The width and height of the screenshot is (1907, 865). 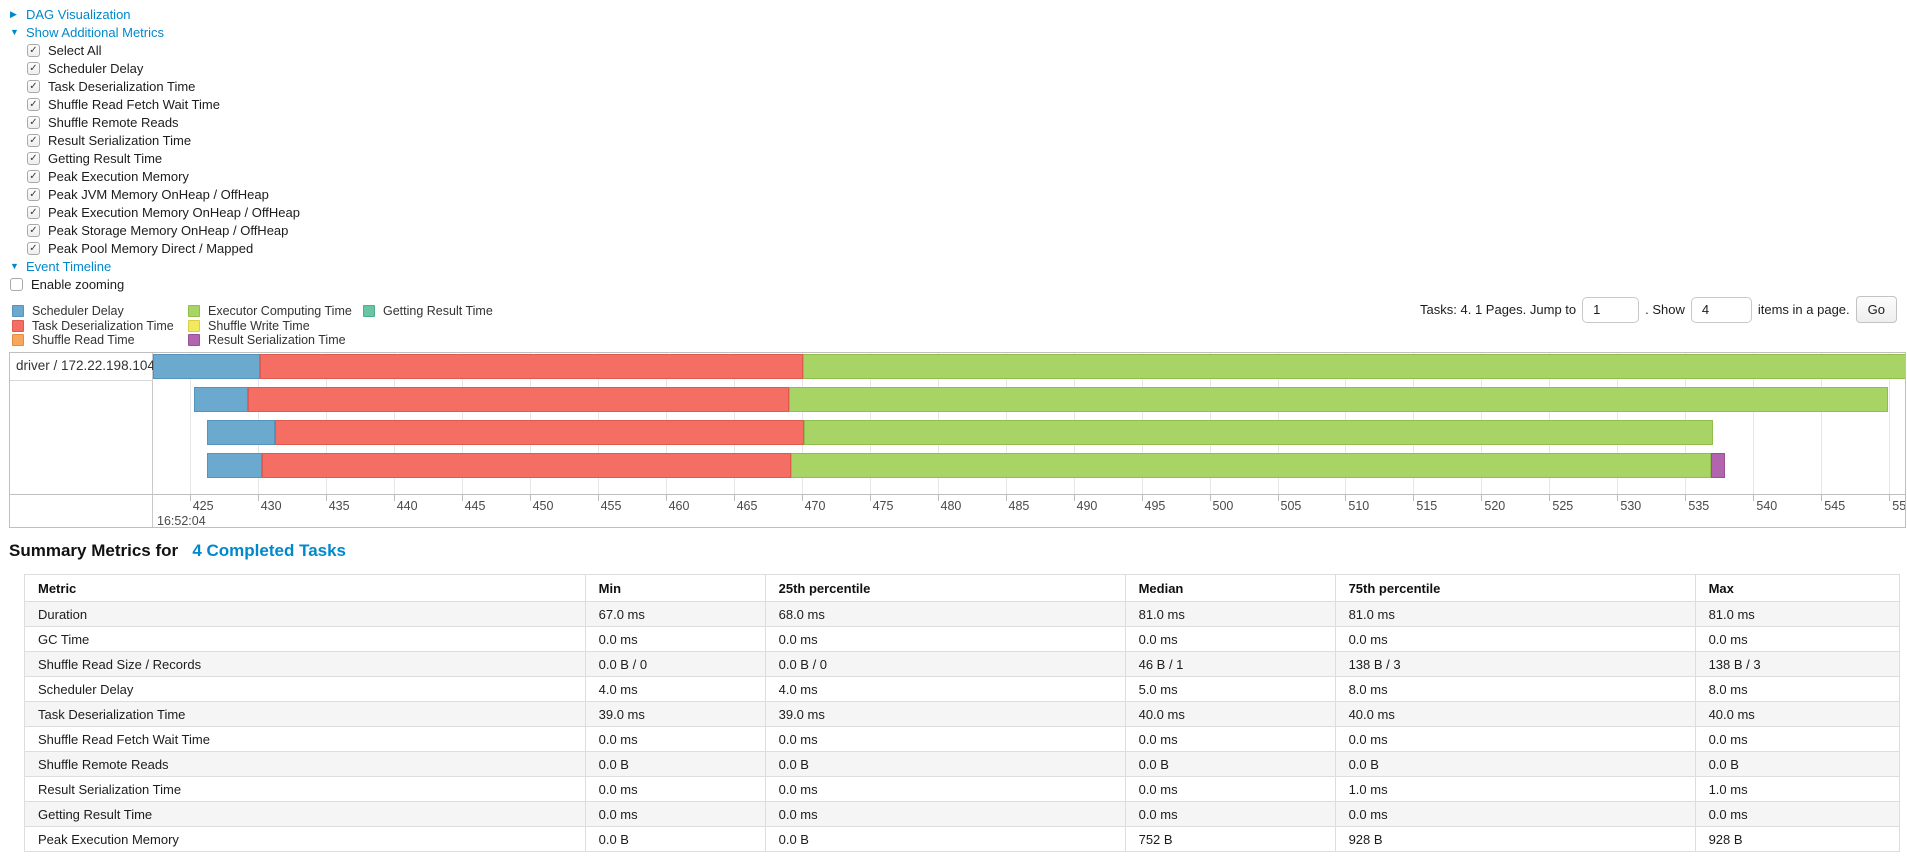 I want to click on checkbox-peak-jvm-memory-onheap-offheap: ✓, so click(x=33, y=194).